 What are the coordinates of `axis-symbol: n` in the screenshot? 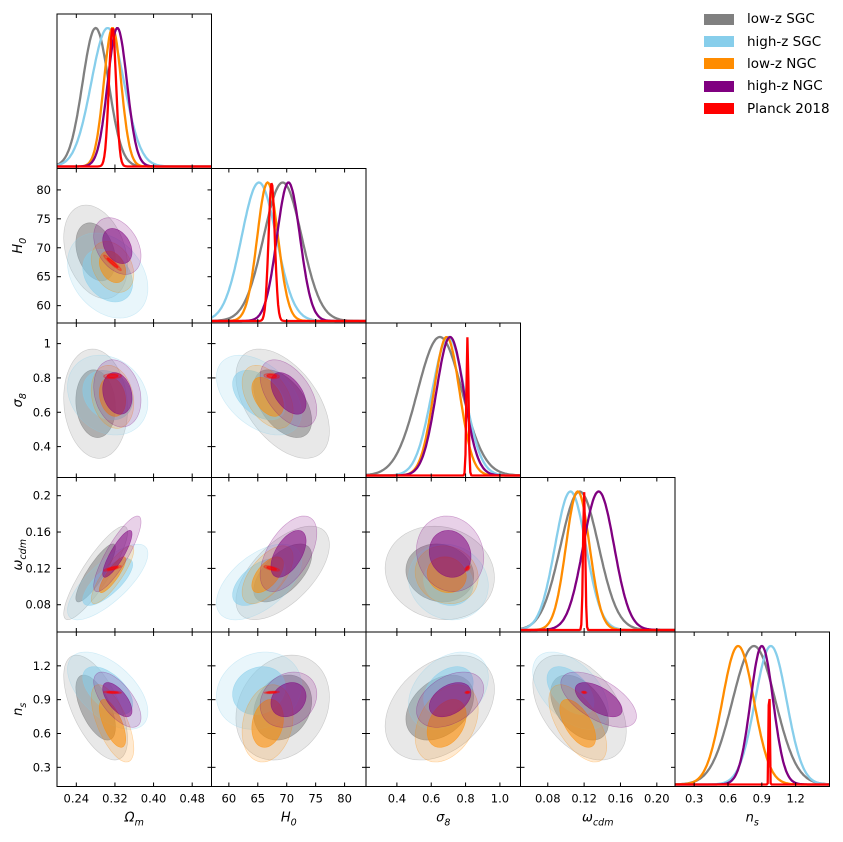 It's located at (18, 712).